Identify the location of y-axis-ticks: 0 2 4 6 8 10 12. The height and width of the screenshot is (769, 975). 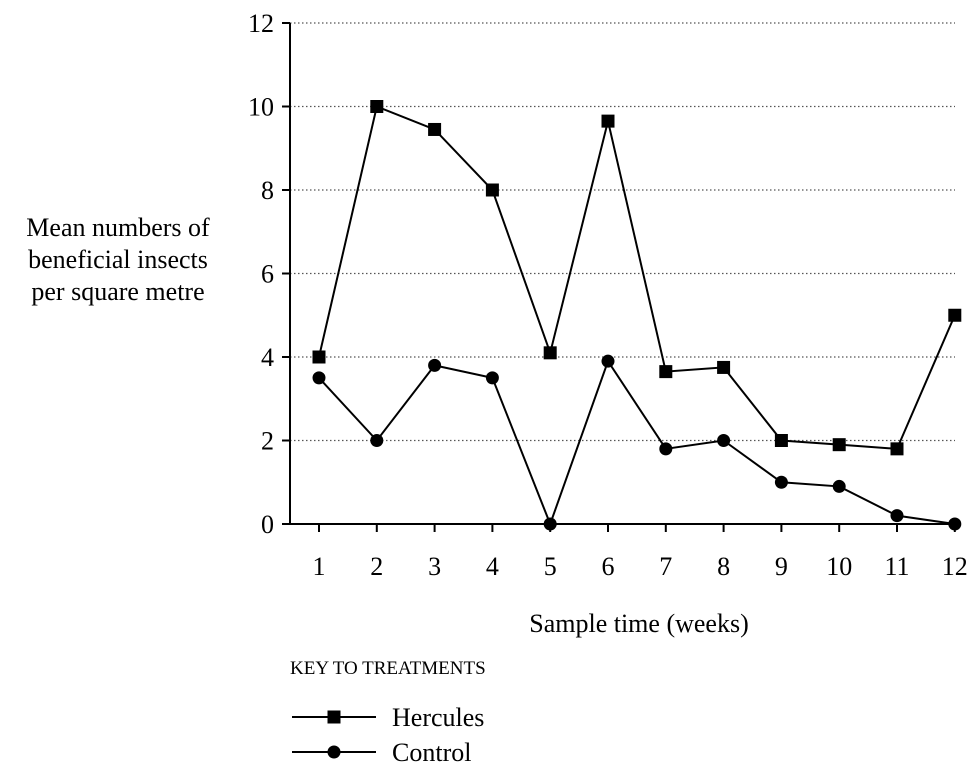
(269, 274).